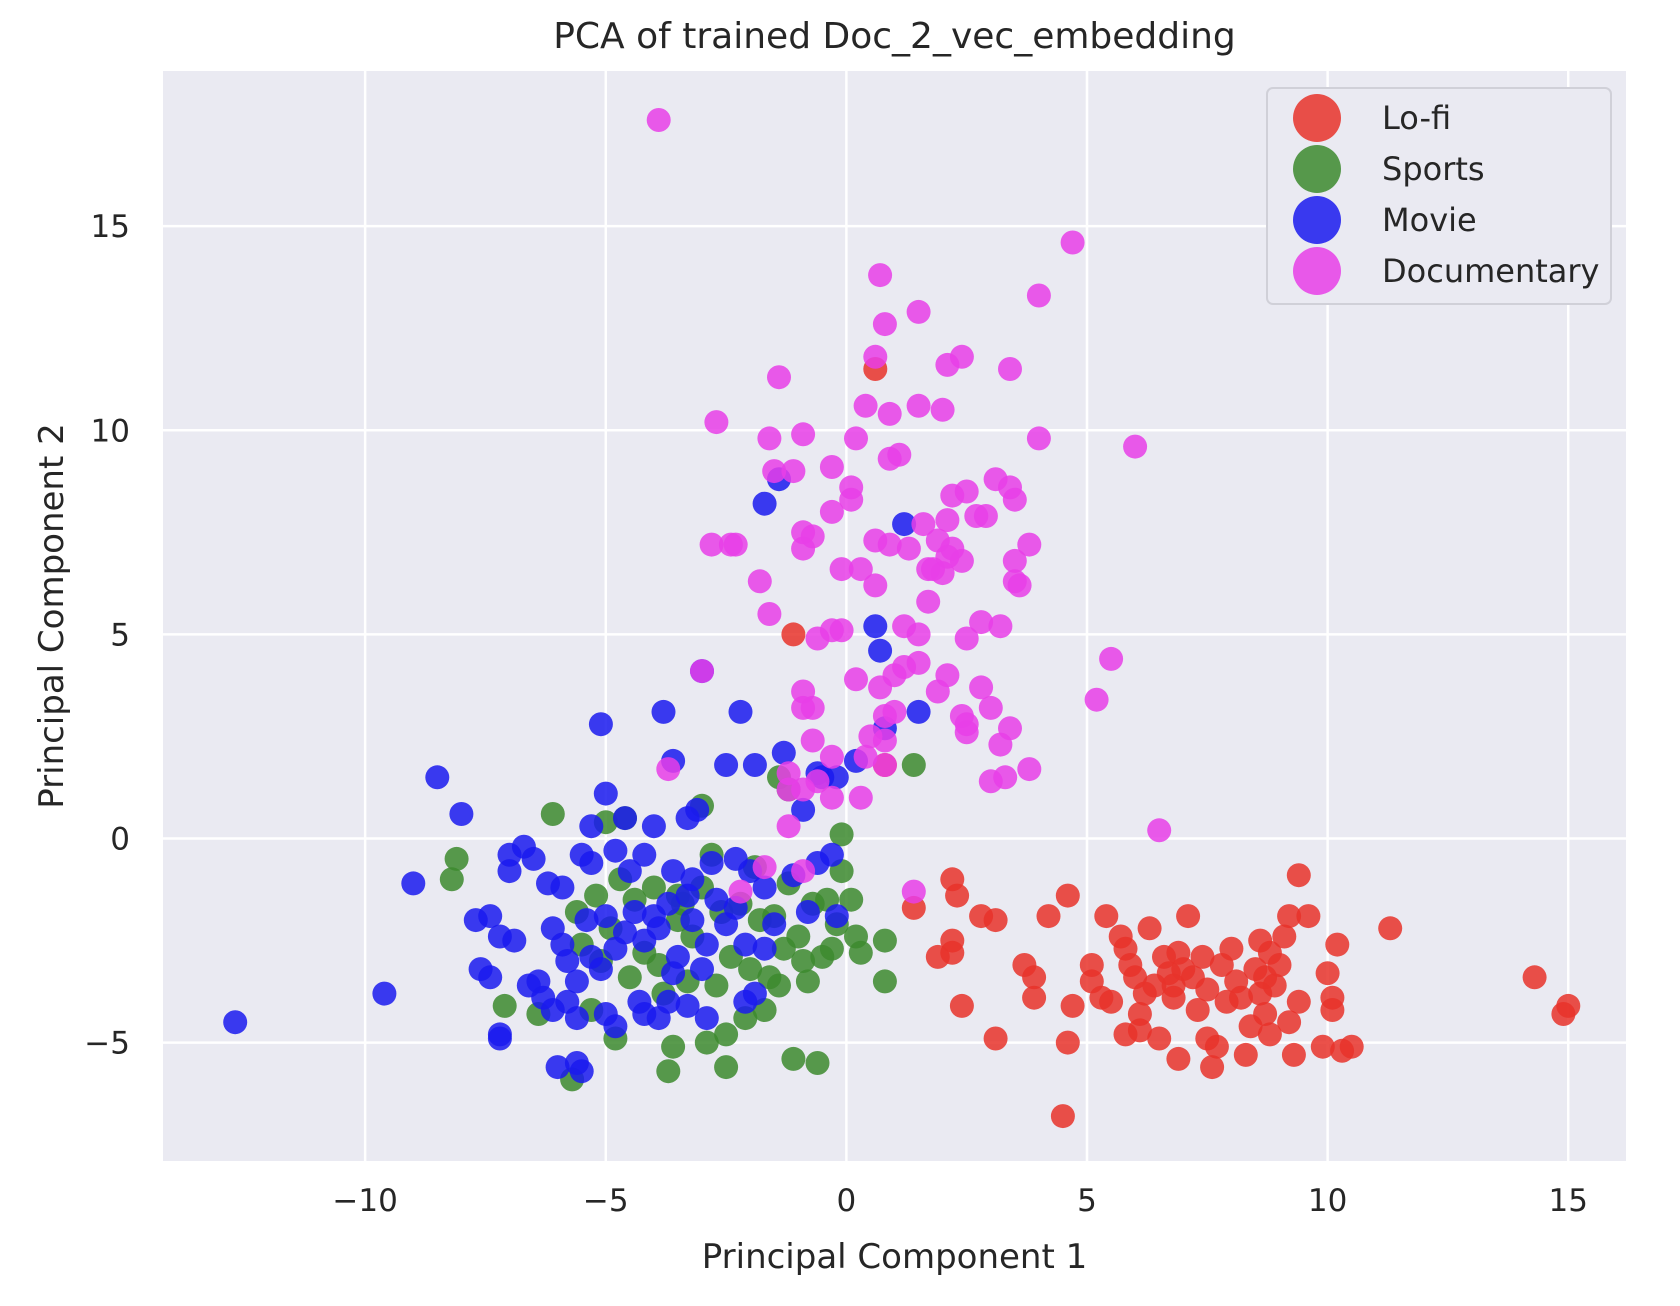 The width and height of the screenshot is (1680, 1306). I want to click on y-tick-label: 0, so click(120, 839).